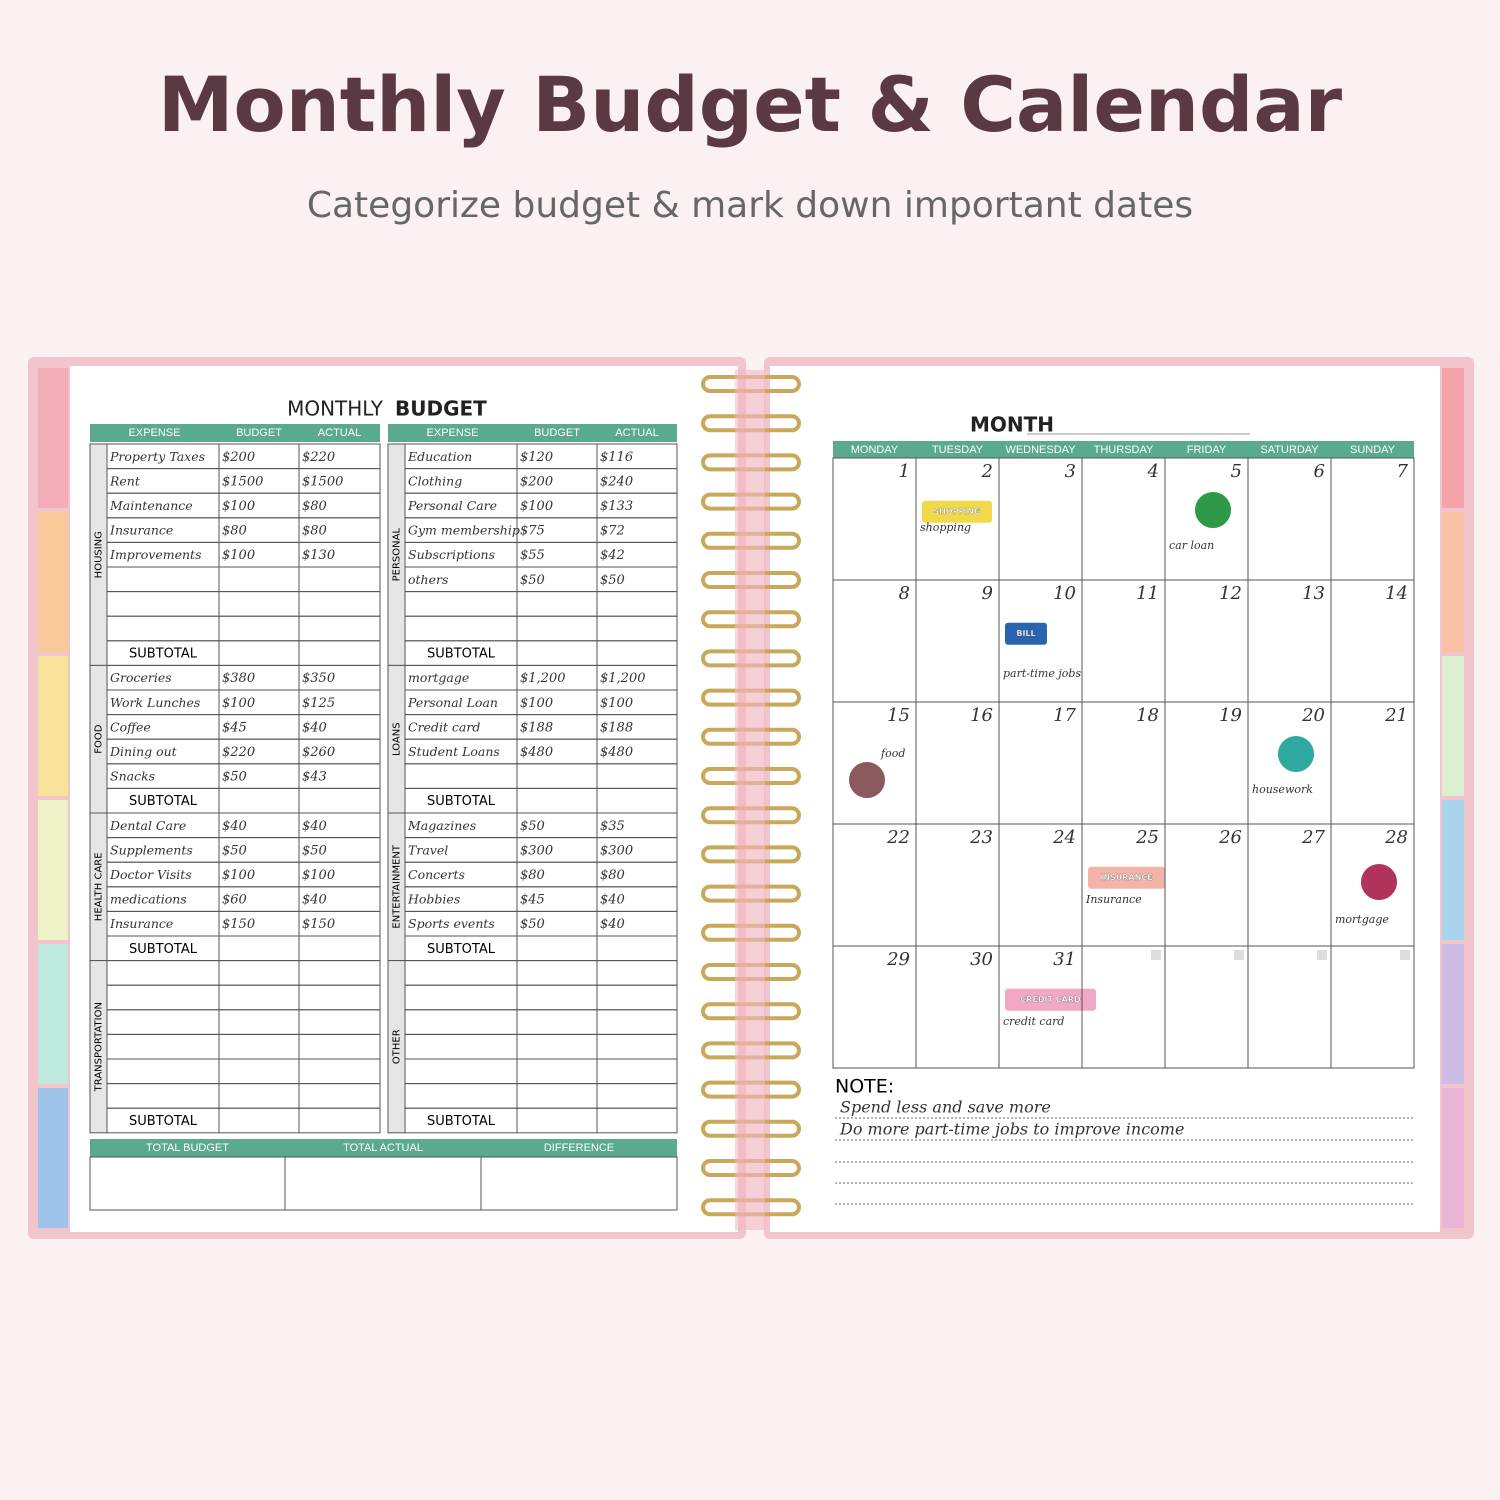 This screenshot has height=1500, width=1500. Describe the element at coordinates (397, 739) in the screenshot. I see `section-name: LOANS` at that location.